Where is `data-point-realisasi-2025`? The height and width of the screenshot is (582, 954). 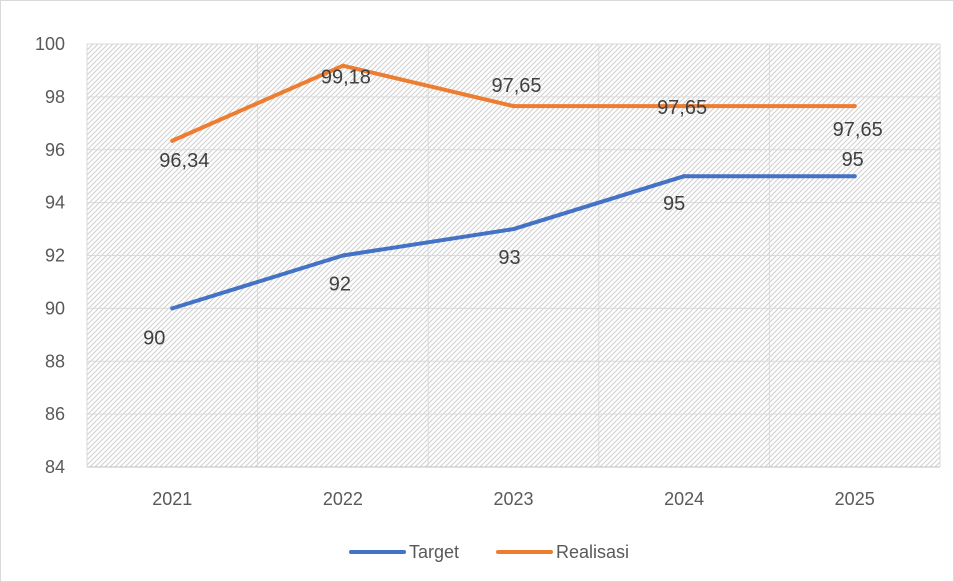
data-point-realisasi-2025 is located at coordinates (854, 106).